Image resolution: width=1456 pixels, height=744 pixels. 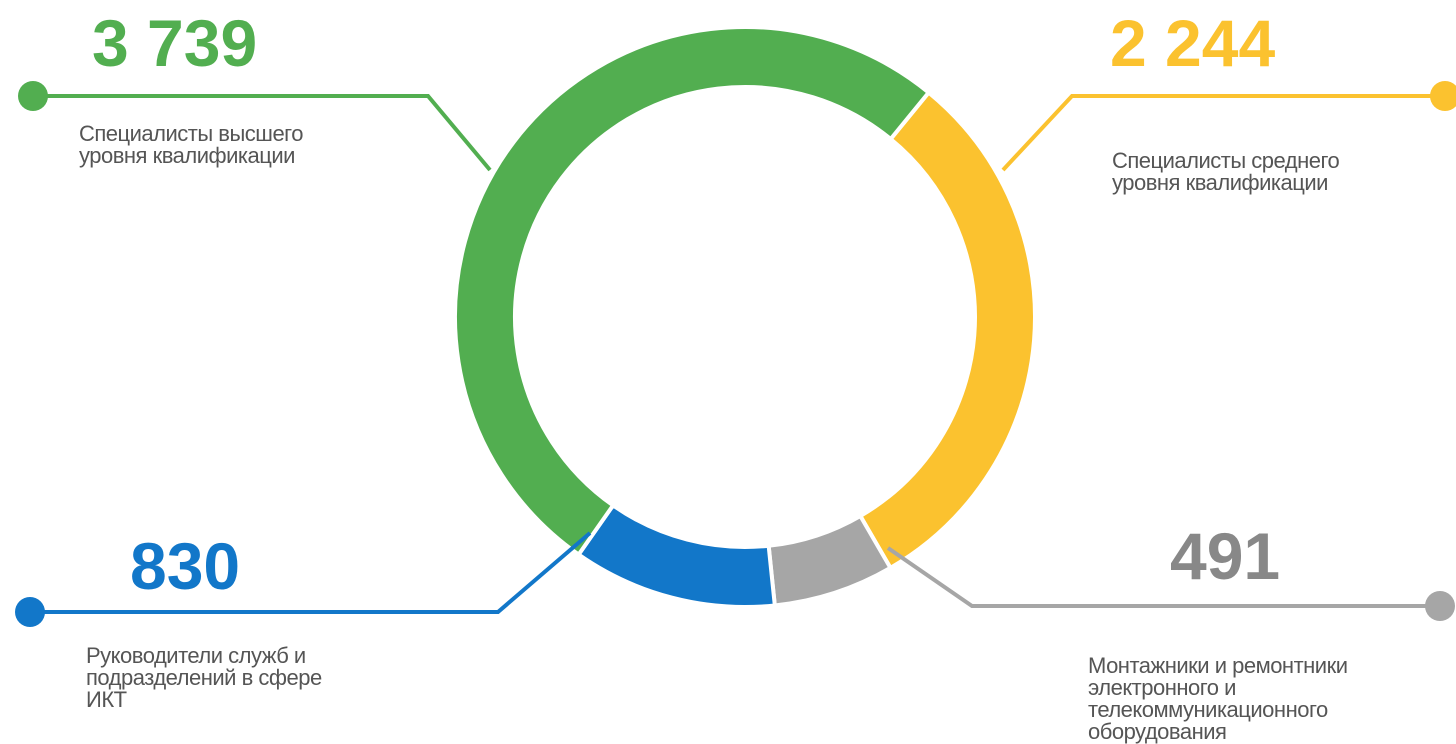 I want to click on label-line: телекоммуникационного, so click(x=1208, y=709).